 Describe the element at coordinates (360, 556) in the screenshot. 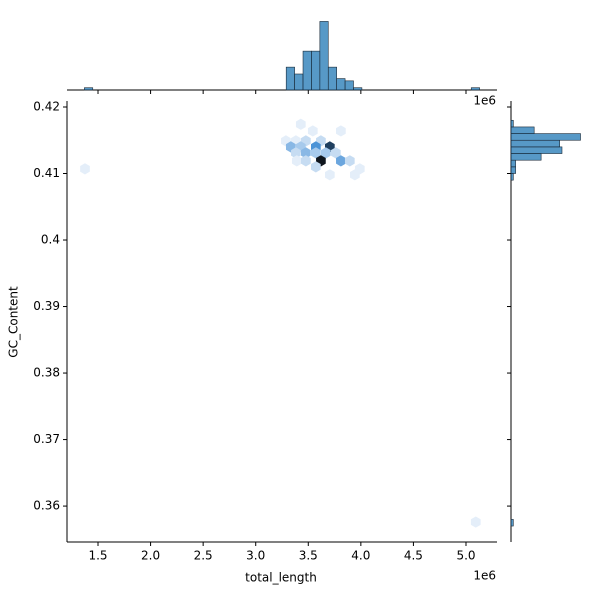

I see `x-tick-label: 4.0` at that location.